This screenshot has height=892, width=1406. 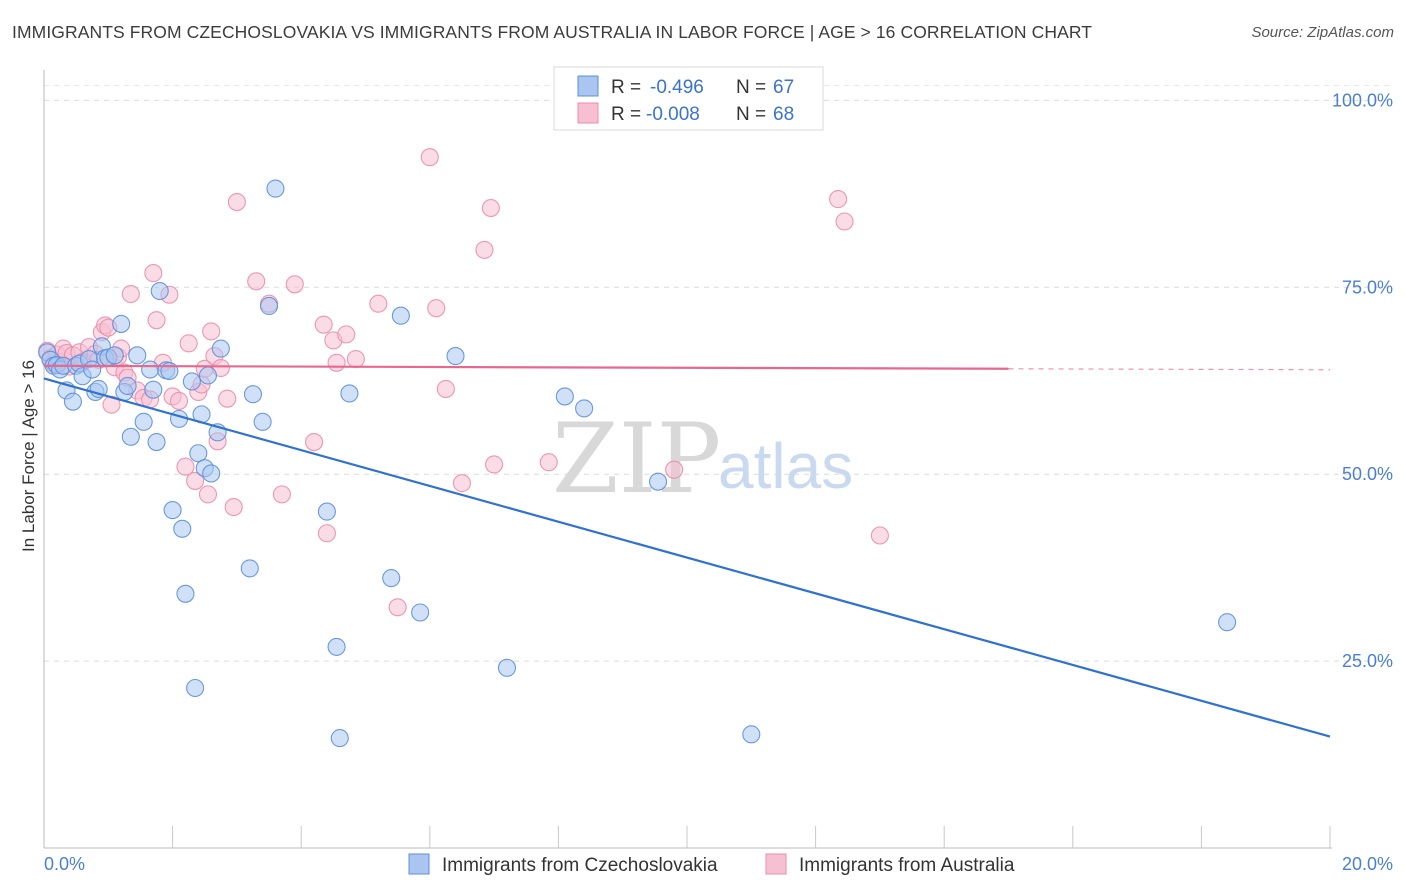 I want to click on y-tick-label: 100.0%, so click(x=1362, y=100).